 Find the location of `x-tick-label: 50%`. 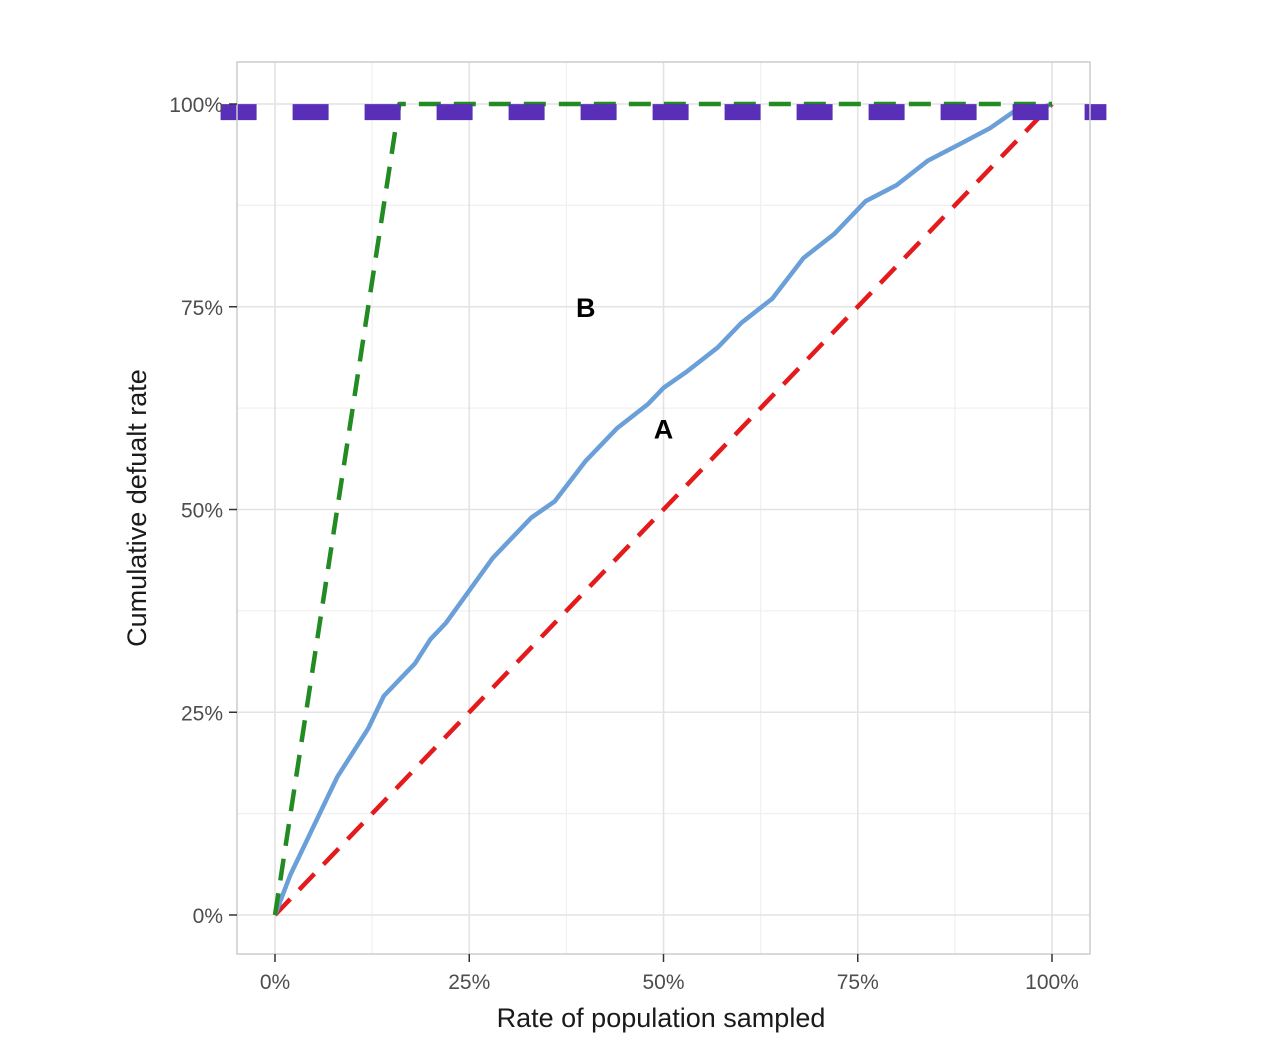

x-tick-label: 50% is located at coordinates (663, 982).